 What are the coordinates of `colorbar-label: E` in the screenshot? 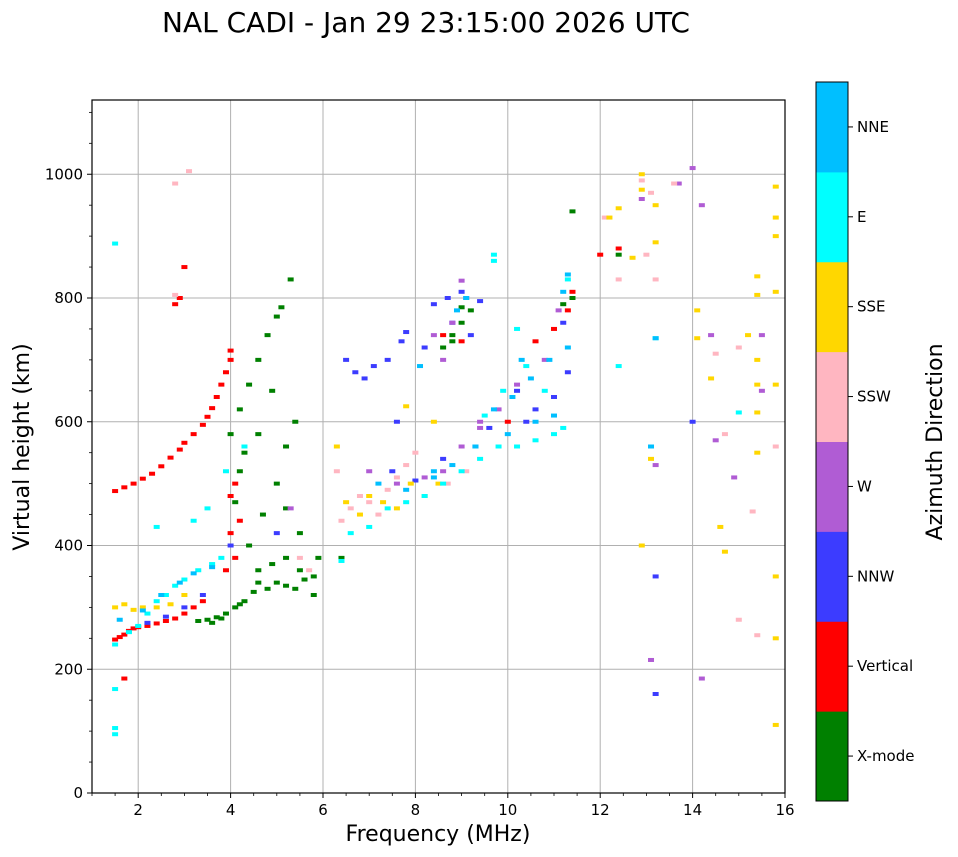 It's located at (861, 217).